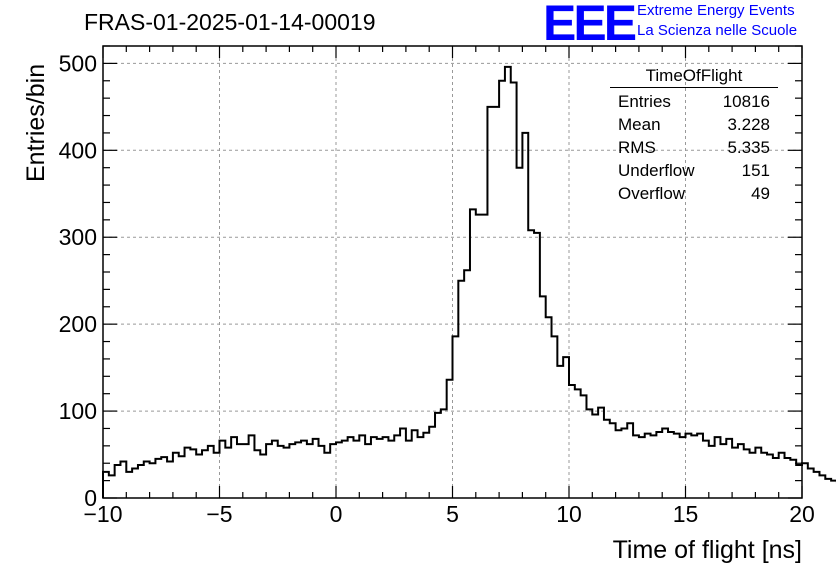 The width and height of the screenshot is (836, 572). Describe the element at coordinates (694, 101) in the screenshot. I see `stats-row-entries: Entries 10816` at that location.